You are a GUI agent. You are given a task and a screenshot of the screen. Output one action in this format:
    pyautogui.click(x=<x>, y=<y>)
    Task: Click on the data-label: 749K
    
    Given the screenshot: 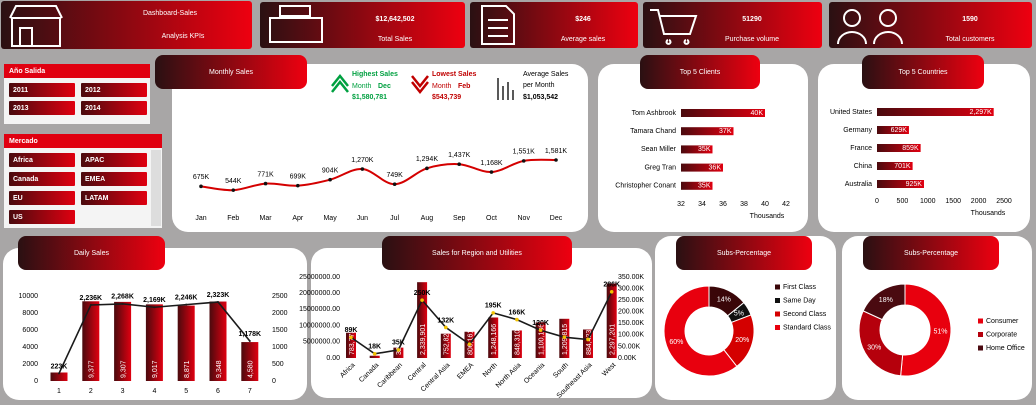 What is the action you would take?
    pyautogui.click(x=394, y=175)
    